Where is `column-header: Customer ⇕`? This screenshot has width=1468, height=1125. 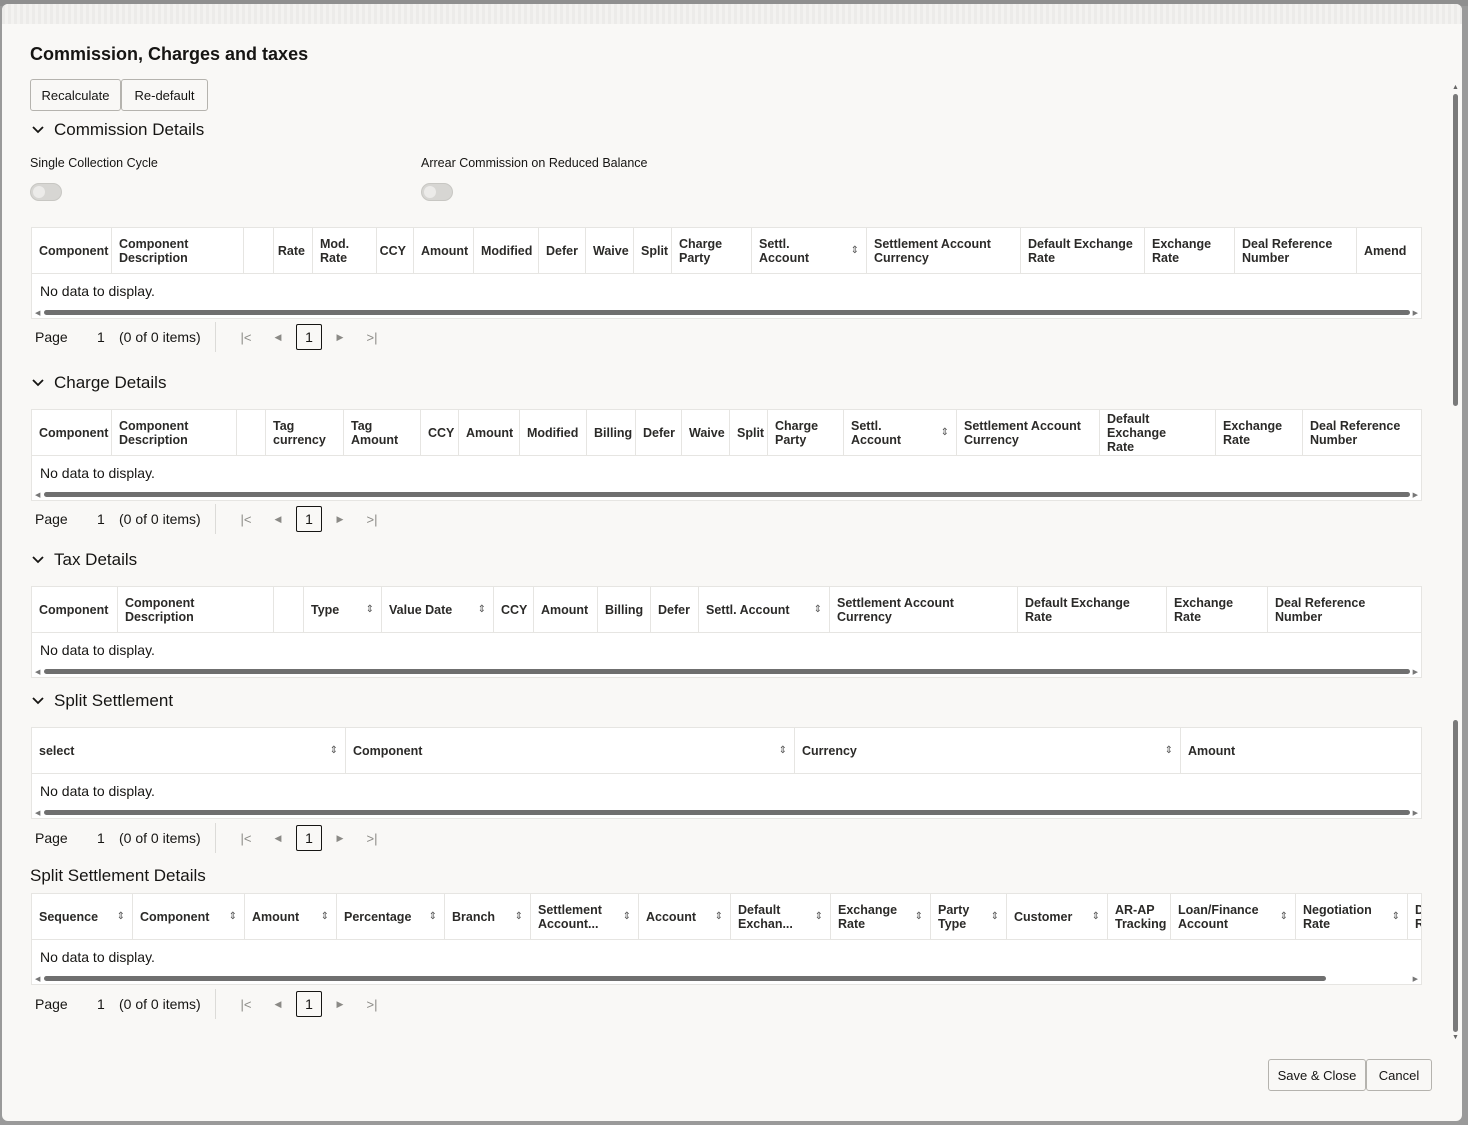 column-header: Customer ⇕ is located at coordinates (1057, 916).